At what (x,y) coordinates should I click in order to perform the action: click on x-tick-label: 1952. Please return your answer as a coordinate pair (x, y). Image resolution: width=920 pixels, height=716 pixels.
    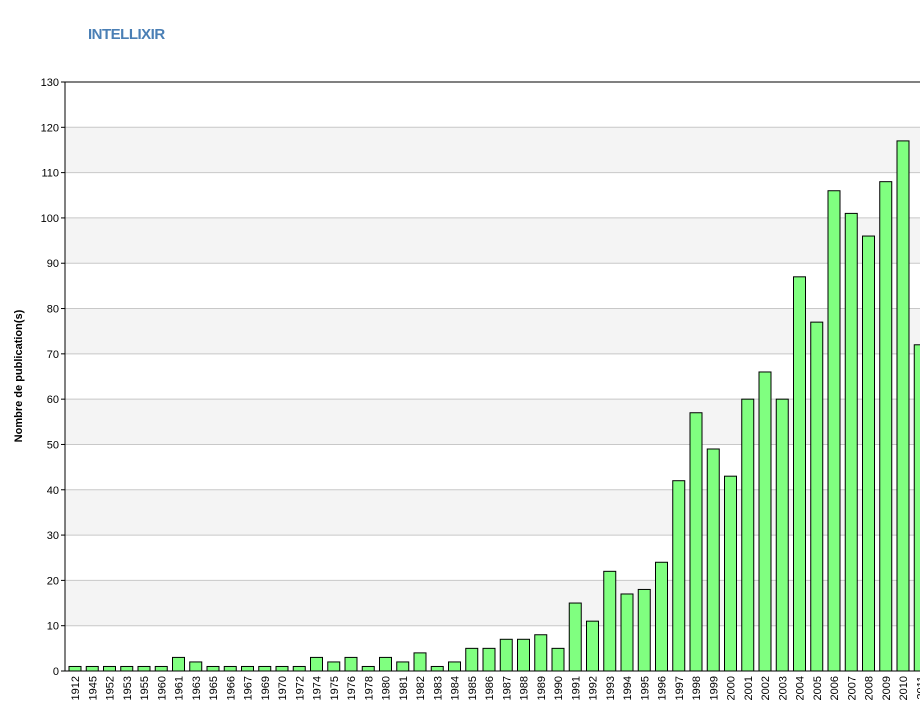
    Looking at the image, I should click on (111, 688).